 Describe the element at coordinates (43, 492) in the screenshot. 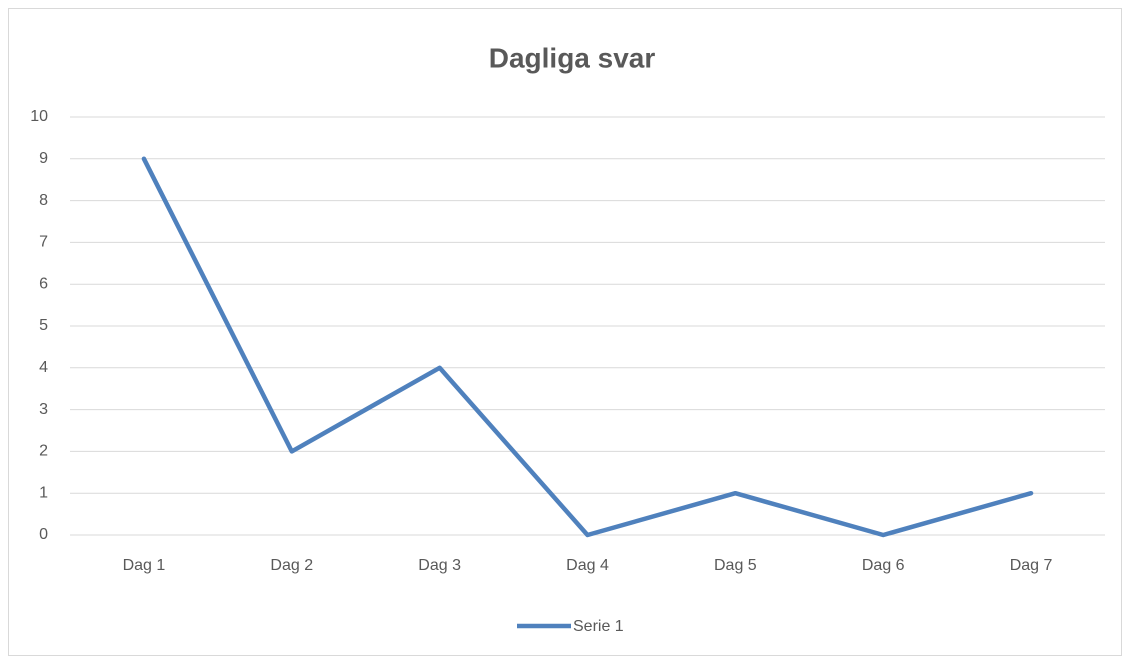

I see `y-tick-label: 1` at that location.